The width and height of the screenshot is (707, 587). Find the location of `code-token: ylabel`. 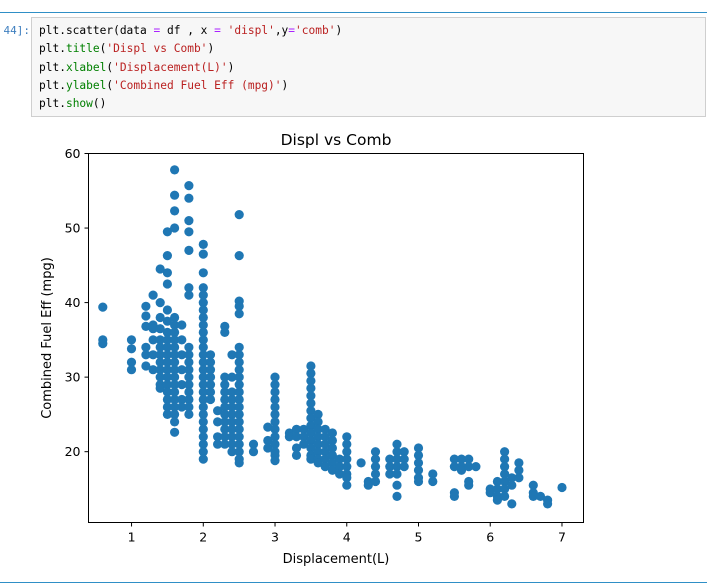

code-token: ylabel is located at coordinates (86, 85).